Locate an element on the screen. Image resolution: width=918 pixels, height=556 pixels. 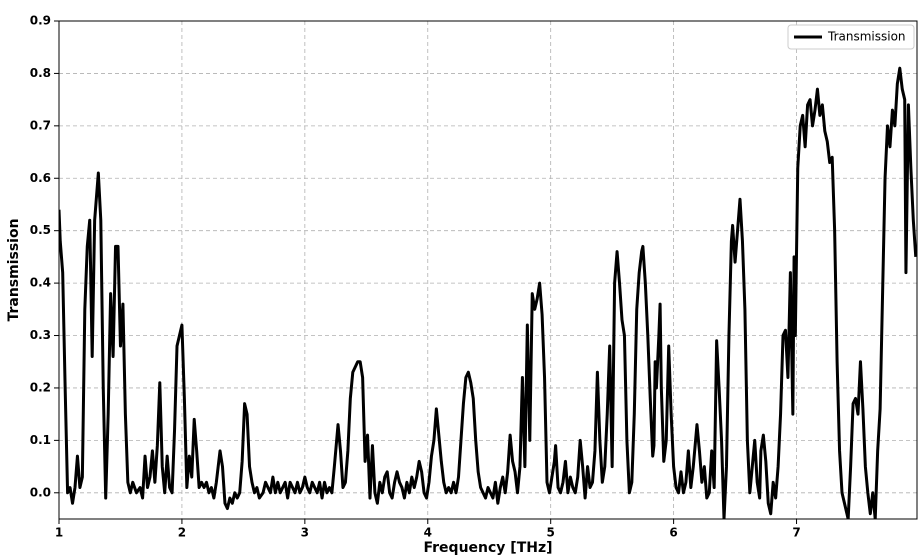
x-tick-label: 3 is located at coordinates (305, 533).